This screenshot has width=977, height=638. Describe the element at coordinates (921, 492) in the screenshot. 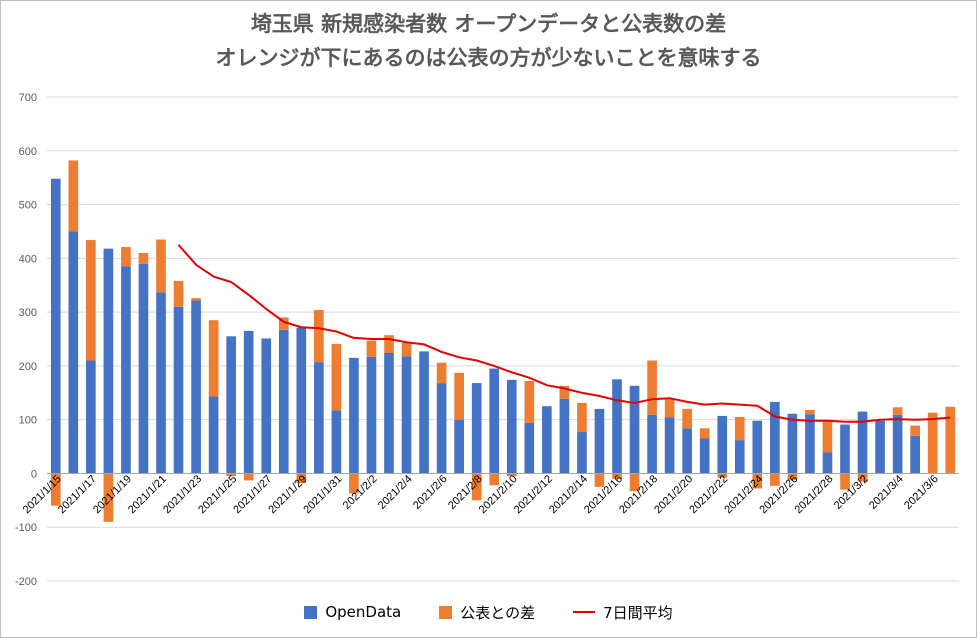

I see `x-tick-label-50: 2021/3/6` at that location.